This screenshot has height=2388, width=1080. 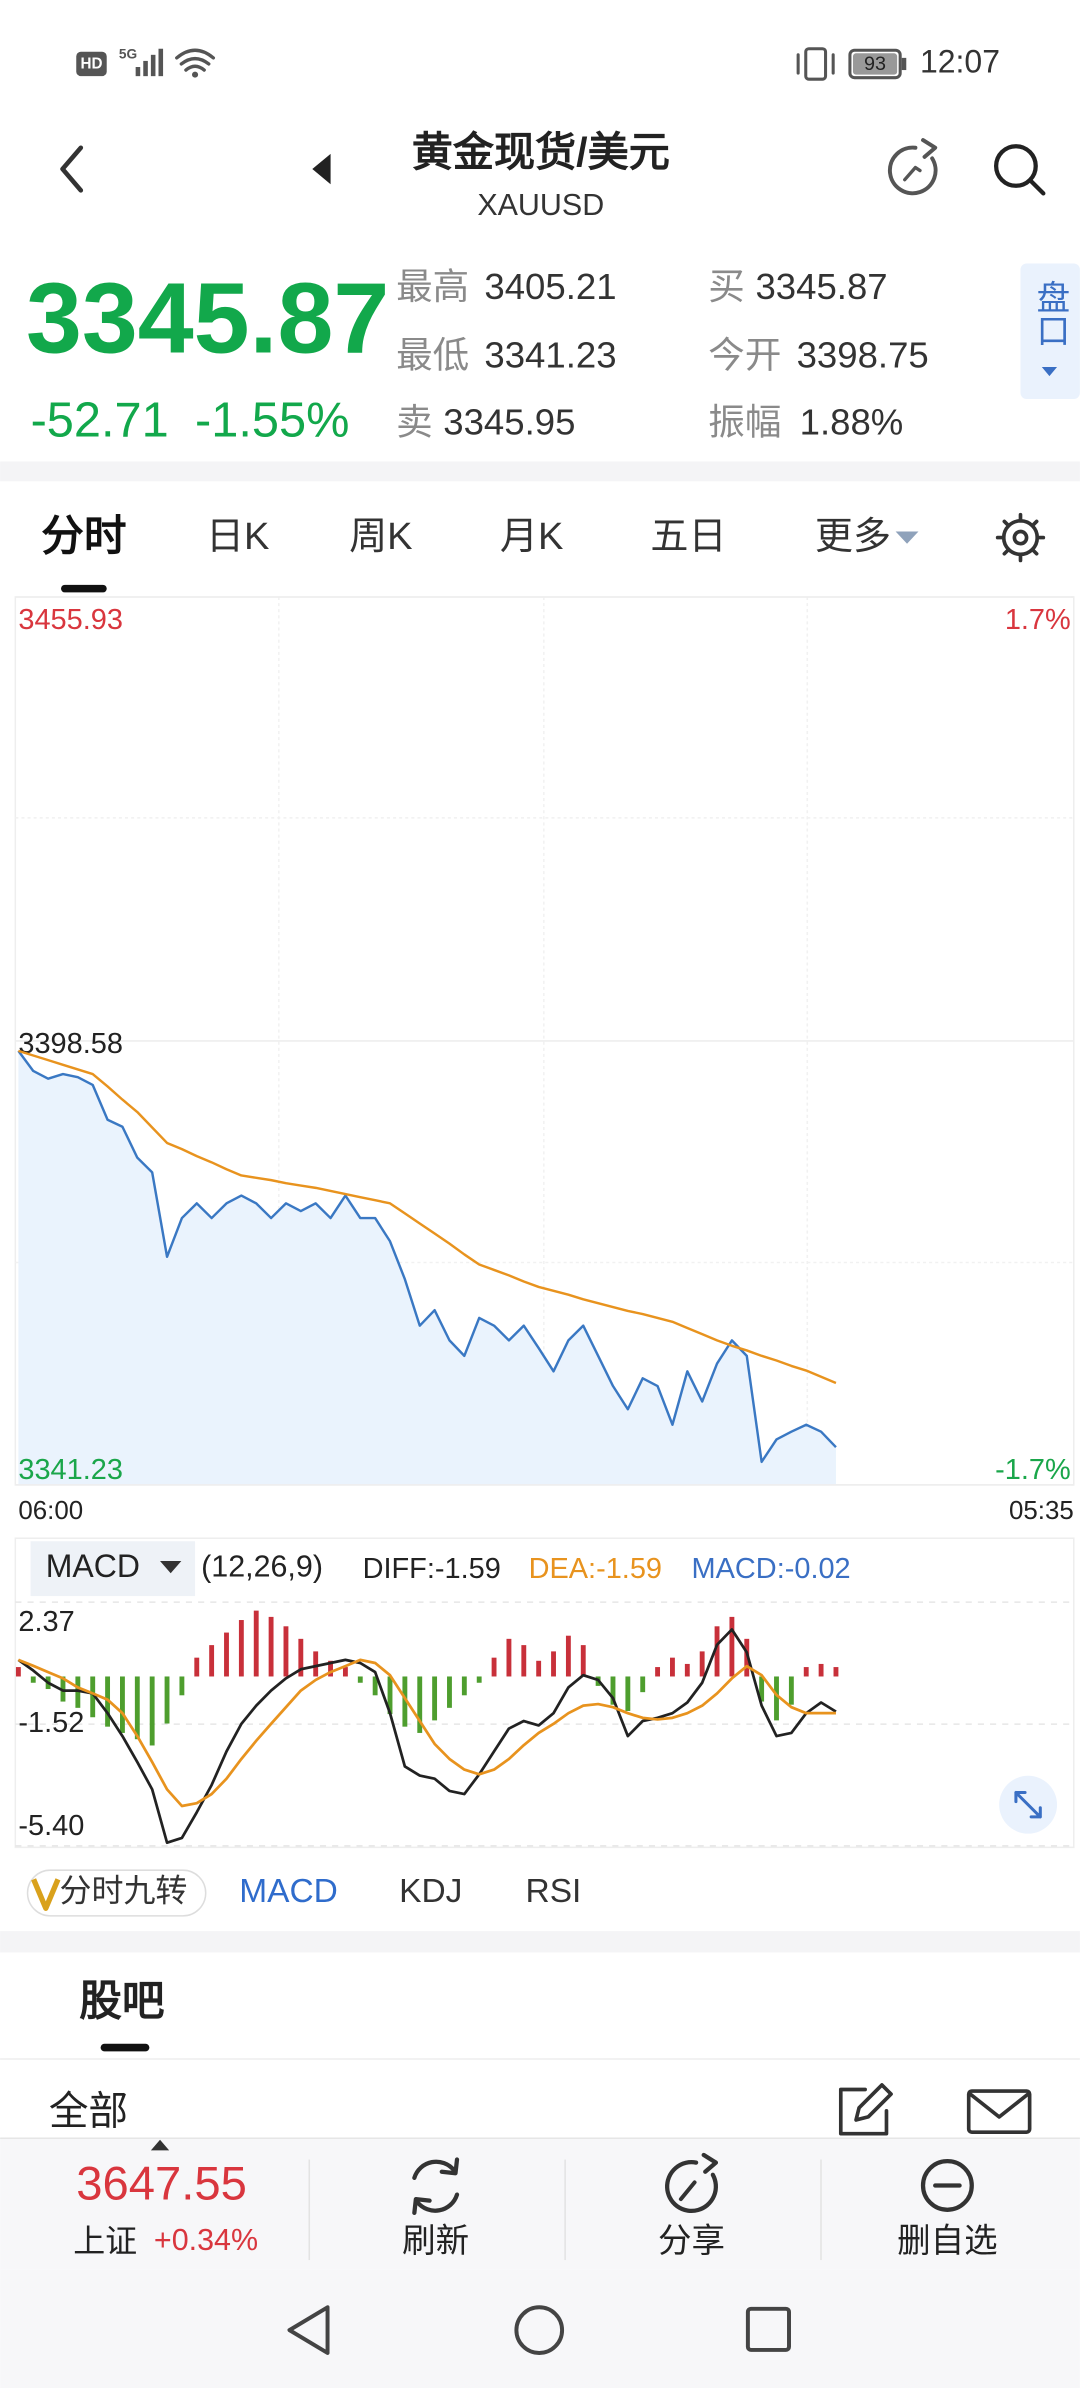 I want to click on order-book-label: 盘口, so click(x=1050, y=313).